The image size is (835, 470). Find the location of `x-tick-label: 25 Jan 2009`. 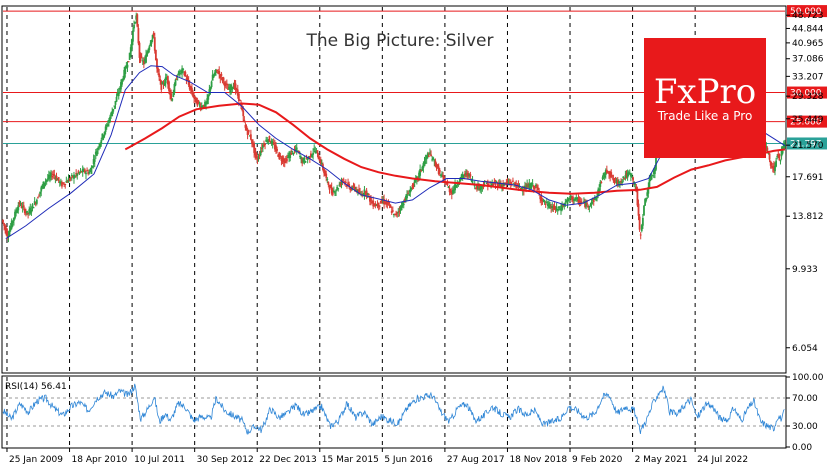

x-tick-label: 25 Jan 2009 is located at coordinates (36, 460).